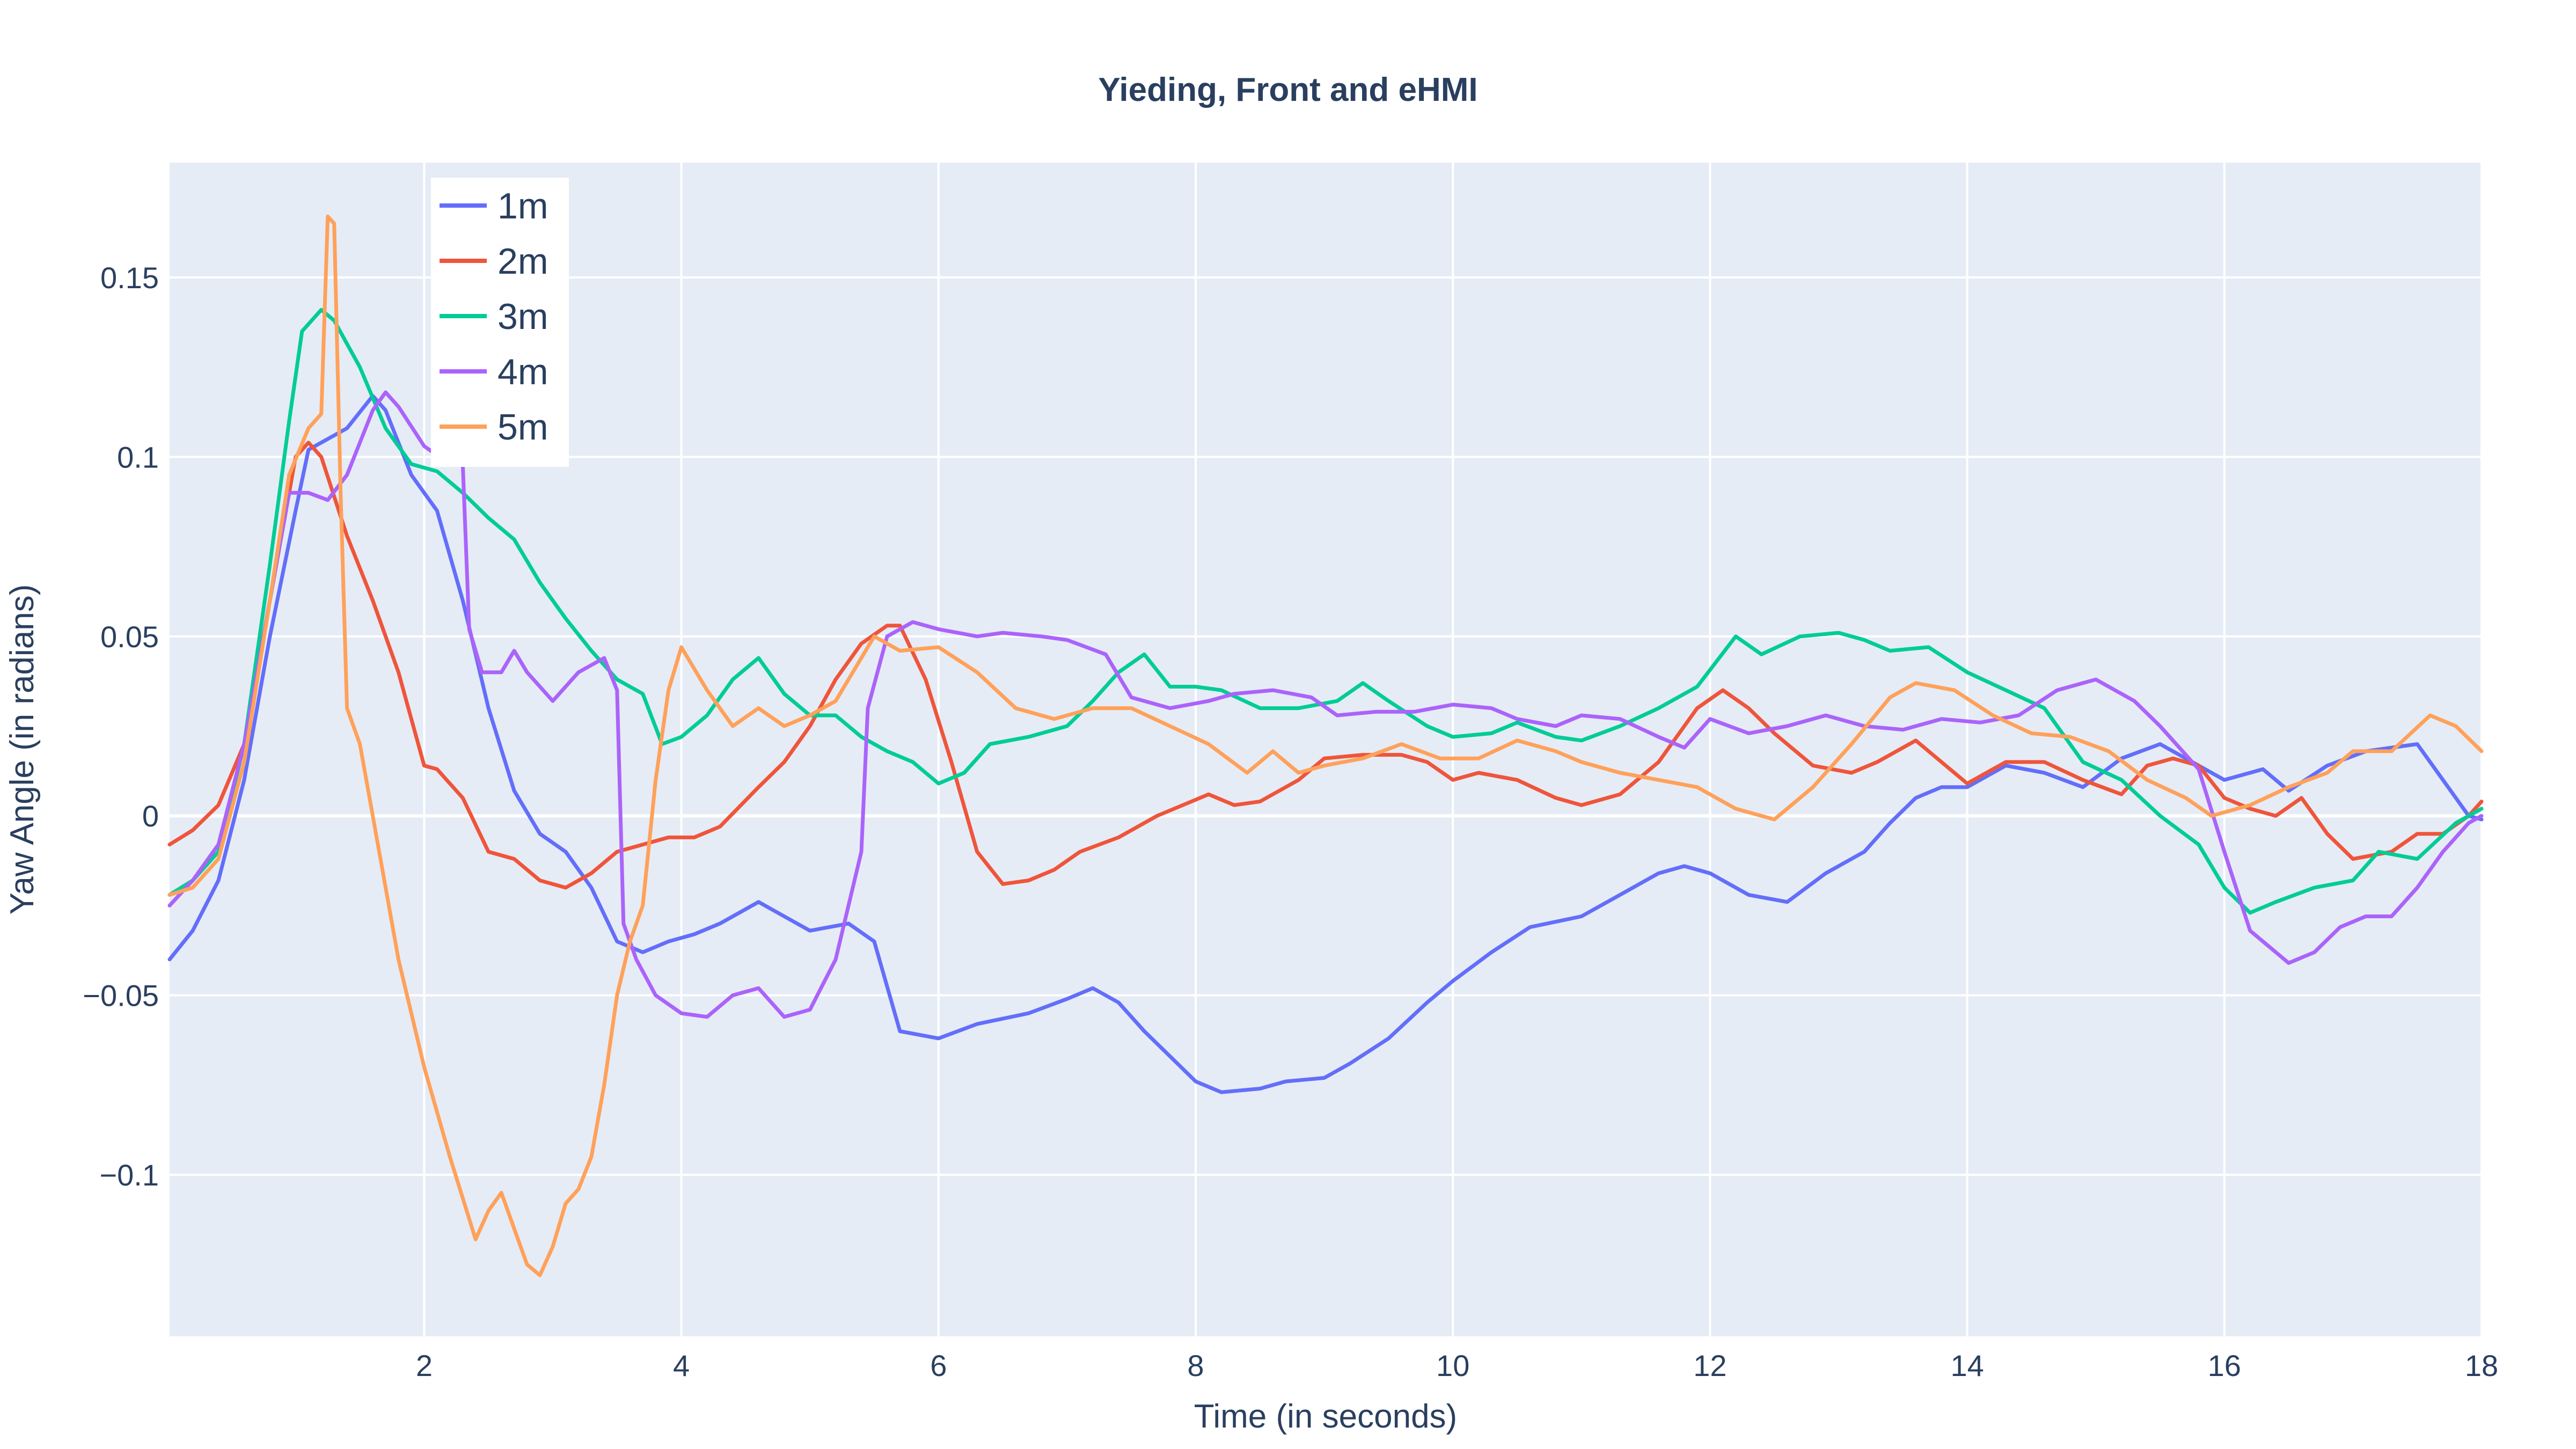  What do you see at coordinates (1709, 1365) in the screenshot?
I see `x-tick-label: 12` at bounding box center [1709, 1365].